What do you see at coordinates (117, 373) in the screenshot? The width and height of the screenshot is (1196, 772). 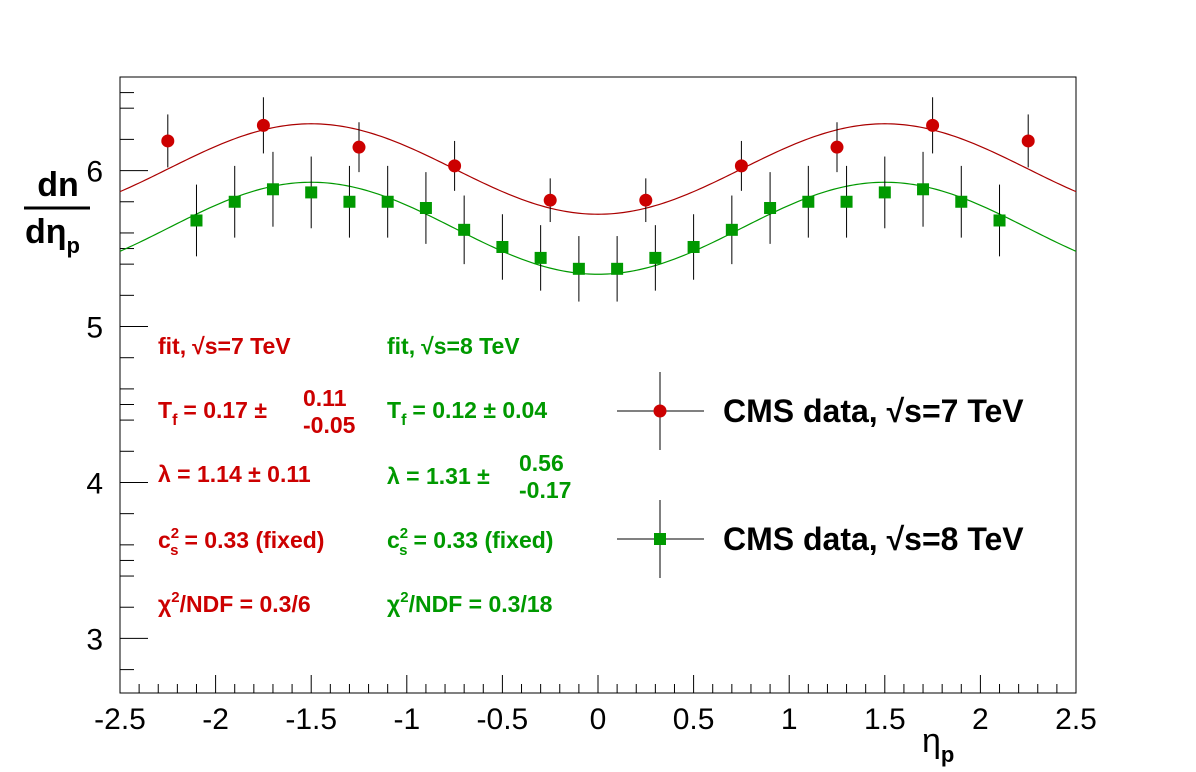 I see `y-axis-ticks: 3 4 5 6` at bounding box center [117, 373].